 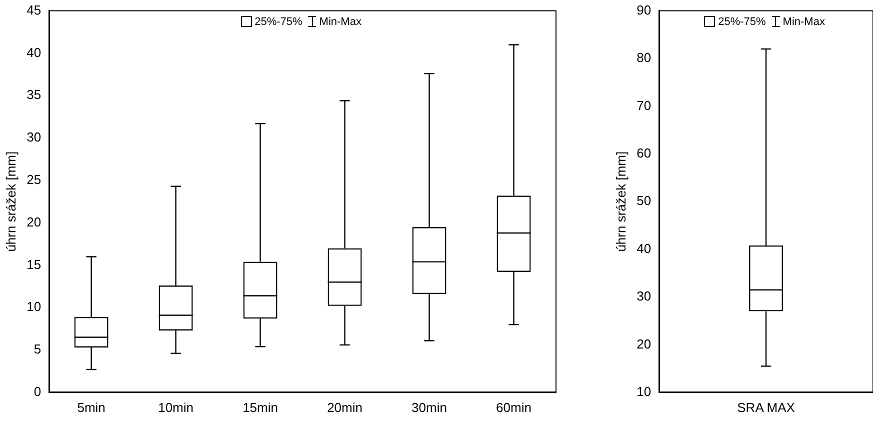 What do you see at coordinates (644, 200) in the screenshot?
I see `y-tick-label: 50` at bounding box center [644, 200].